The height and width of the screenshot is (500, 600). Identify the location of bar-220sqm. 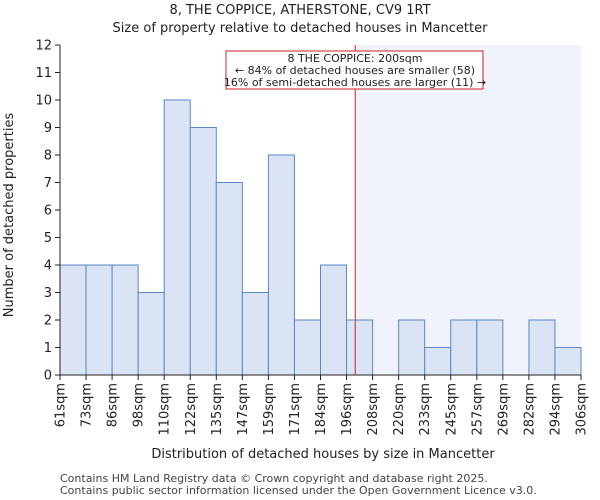
(412, 347).